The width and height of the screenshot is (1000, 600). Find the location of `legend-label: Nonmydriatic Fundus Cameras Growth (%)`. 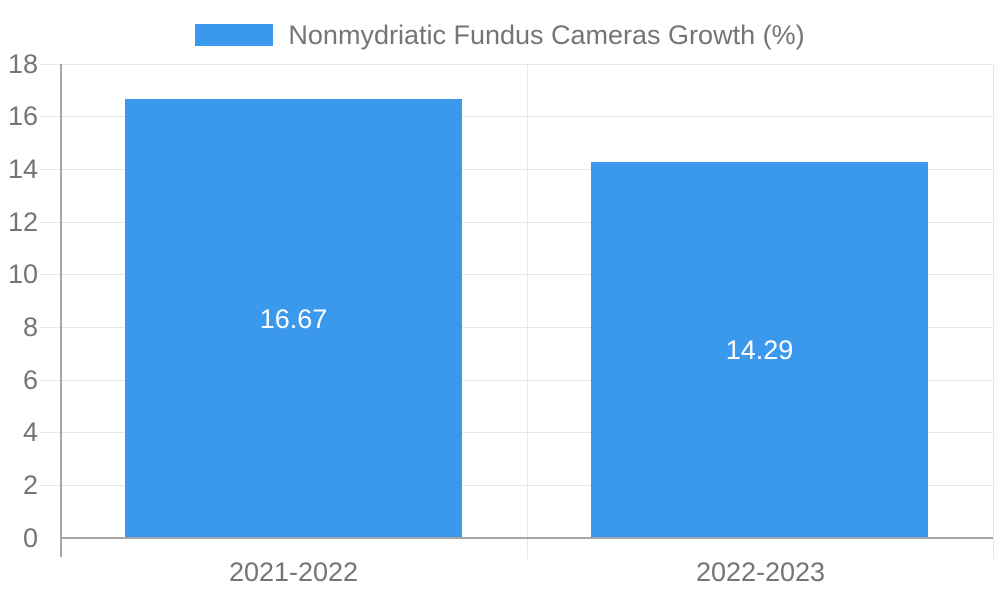

legend-label: Nonmydriatic Fundus Cameras Growth (%) is located at coordinates (546, 35).